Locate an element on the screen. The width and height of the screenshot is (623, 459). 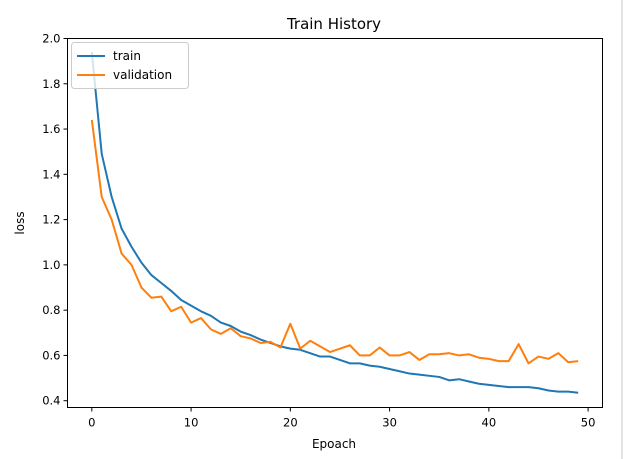
legend: train validation is located at coordinates (130, 65).